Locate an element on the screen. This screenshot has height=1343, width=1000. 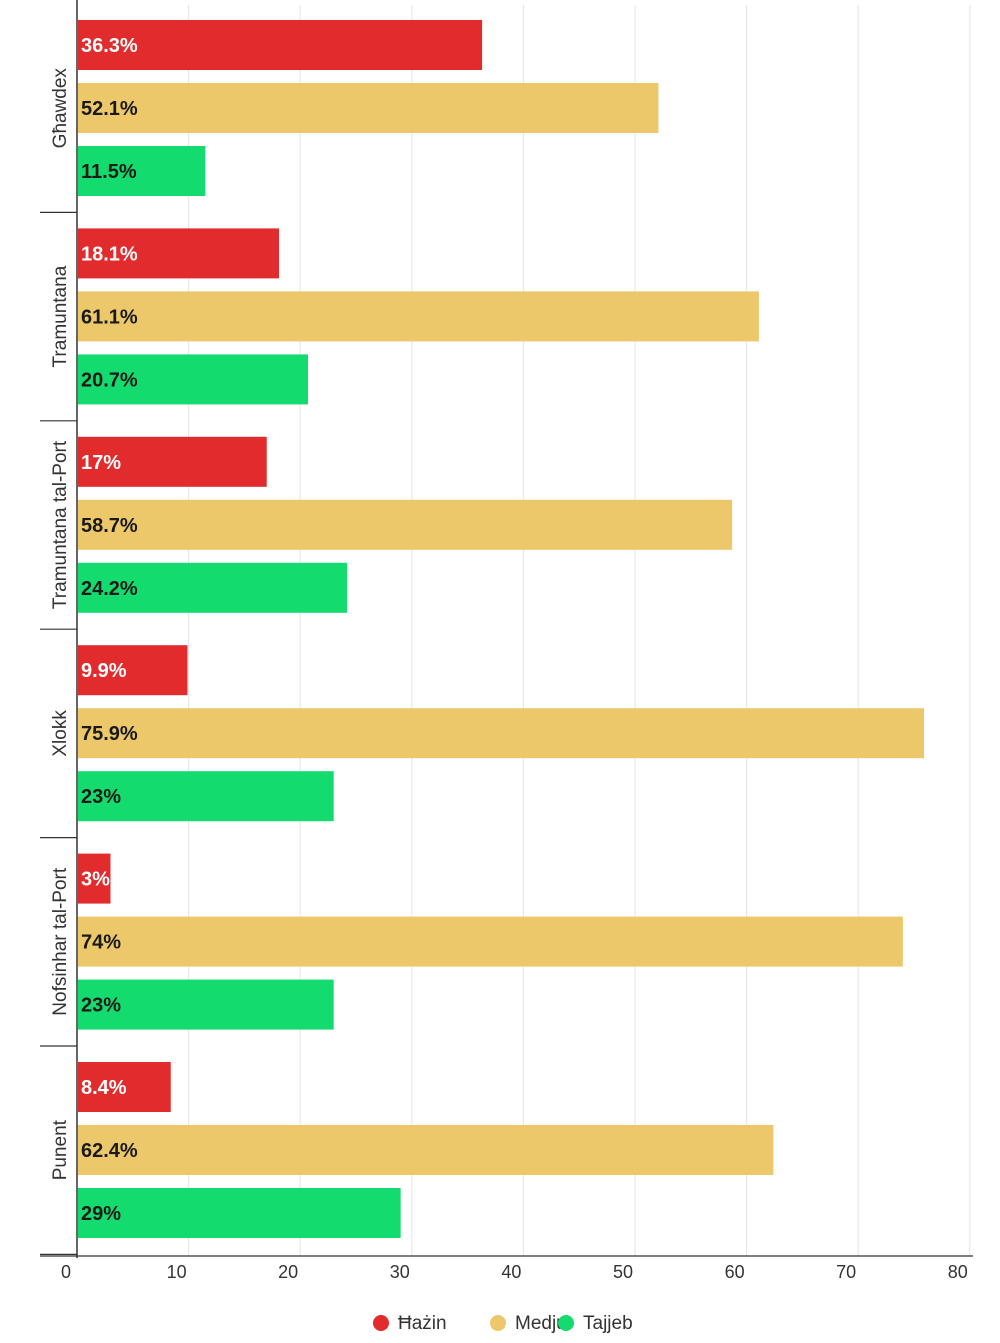
bar-value-label: 74% is located at coordinates (101, 943).